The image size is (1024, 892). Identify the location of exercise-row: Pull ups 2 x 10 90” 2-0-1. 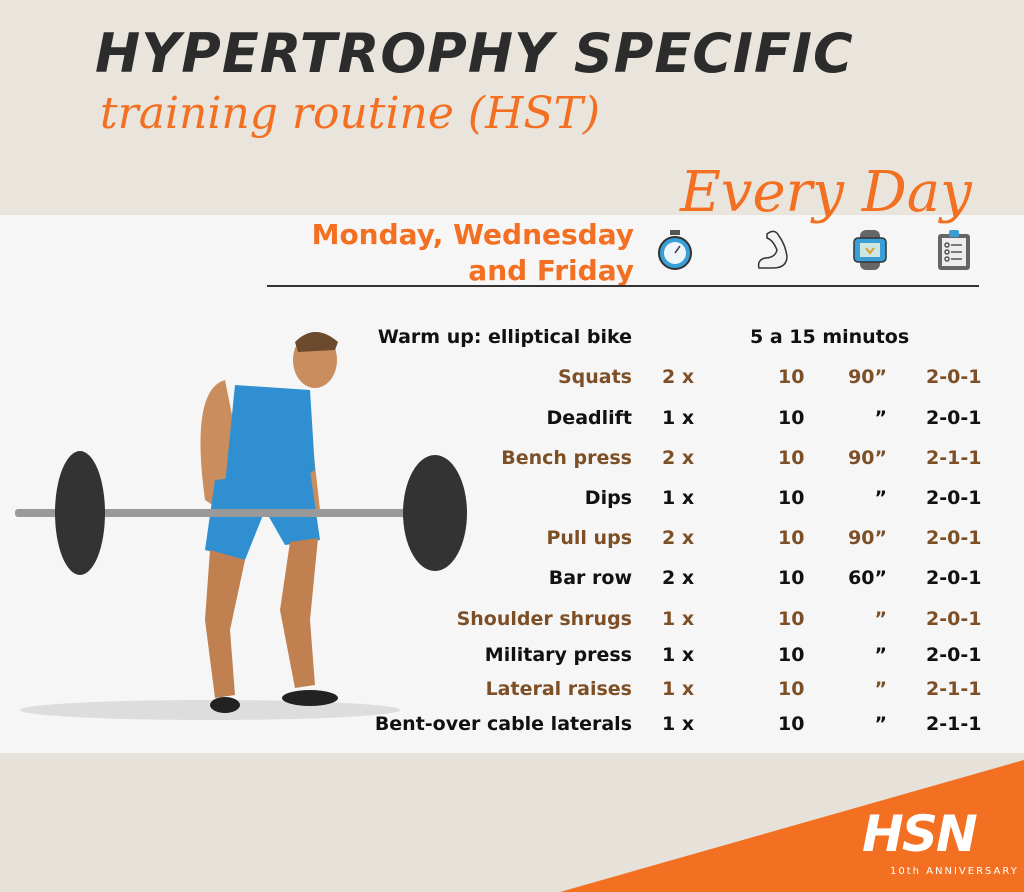
(512, 538).